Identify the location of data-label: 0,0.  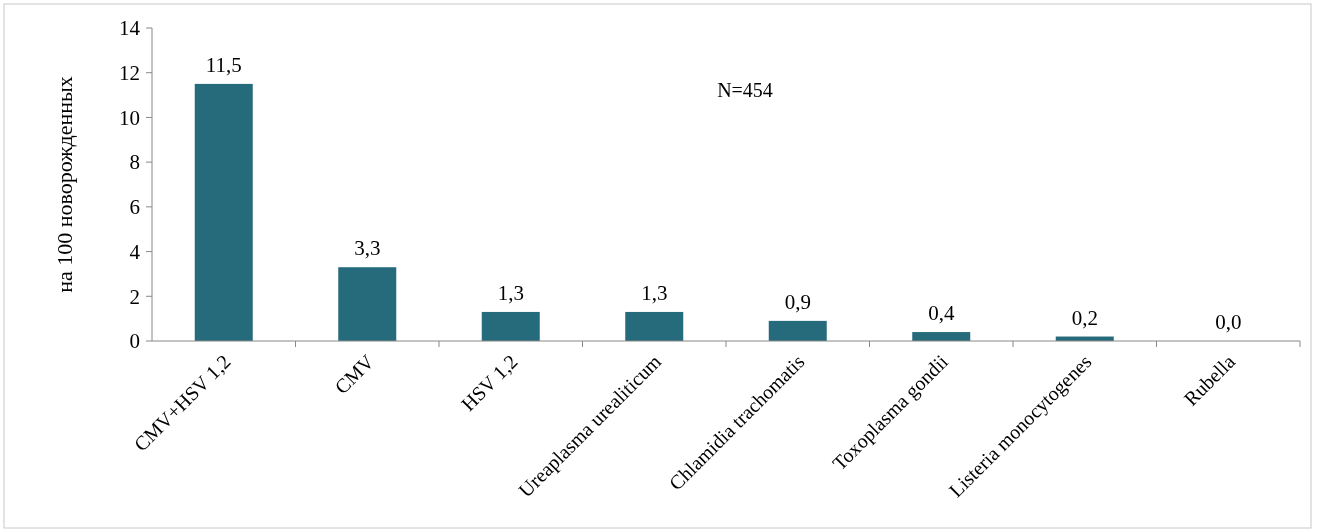
(1228, 322).